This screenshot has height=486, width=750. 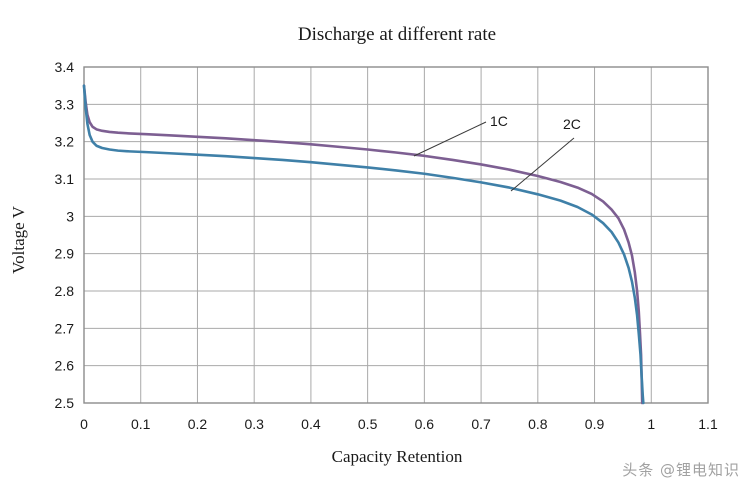 I want to click on annotation-leader-2c, so click(x=542, y=164).